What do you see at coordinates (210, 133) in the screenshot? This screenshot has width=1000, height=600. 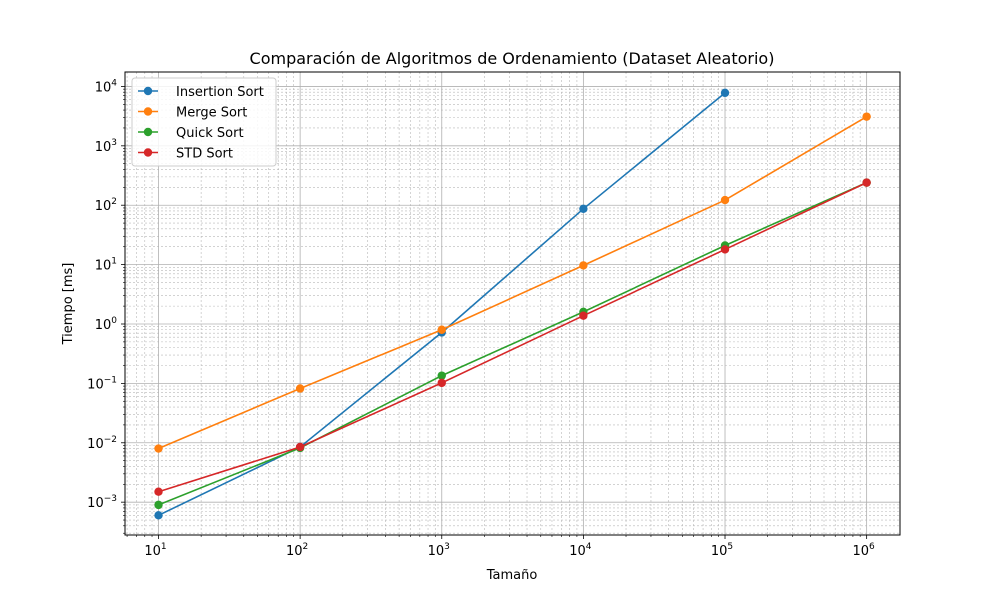 I see `legend-label: Quick Sort` at bounding box center [210, 133].